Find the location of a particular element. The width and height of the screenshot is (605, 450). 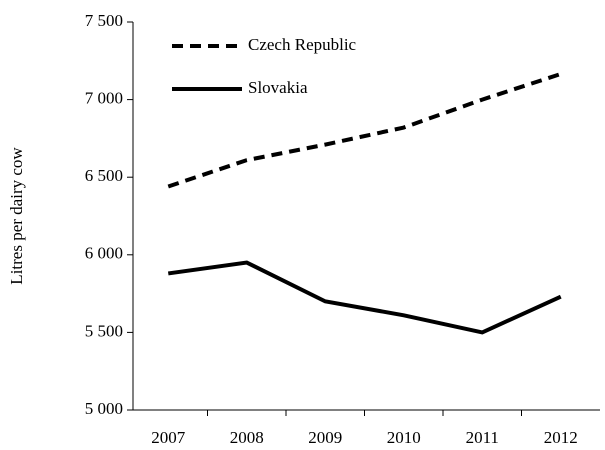

y-tick-label: 6 500 is located at coordinates (104, 175).